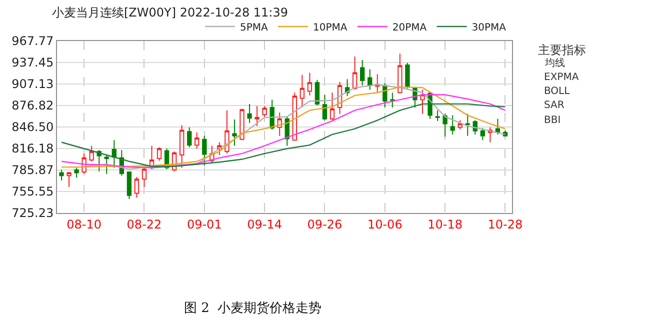 The image size is (666, 335). What do you see at coordinates (489, 28) in the screenshot?
I see `legend-label: 30PMA` at bounding box center [489, 28].